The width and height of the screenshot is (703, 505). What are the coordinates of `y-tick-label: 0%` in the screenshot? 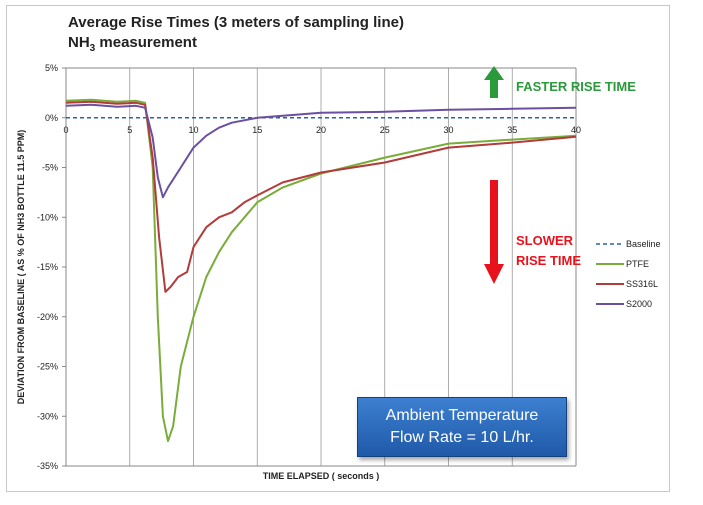 It's located at (51, 118).